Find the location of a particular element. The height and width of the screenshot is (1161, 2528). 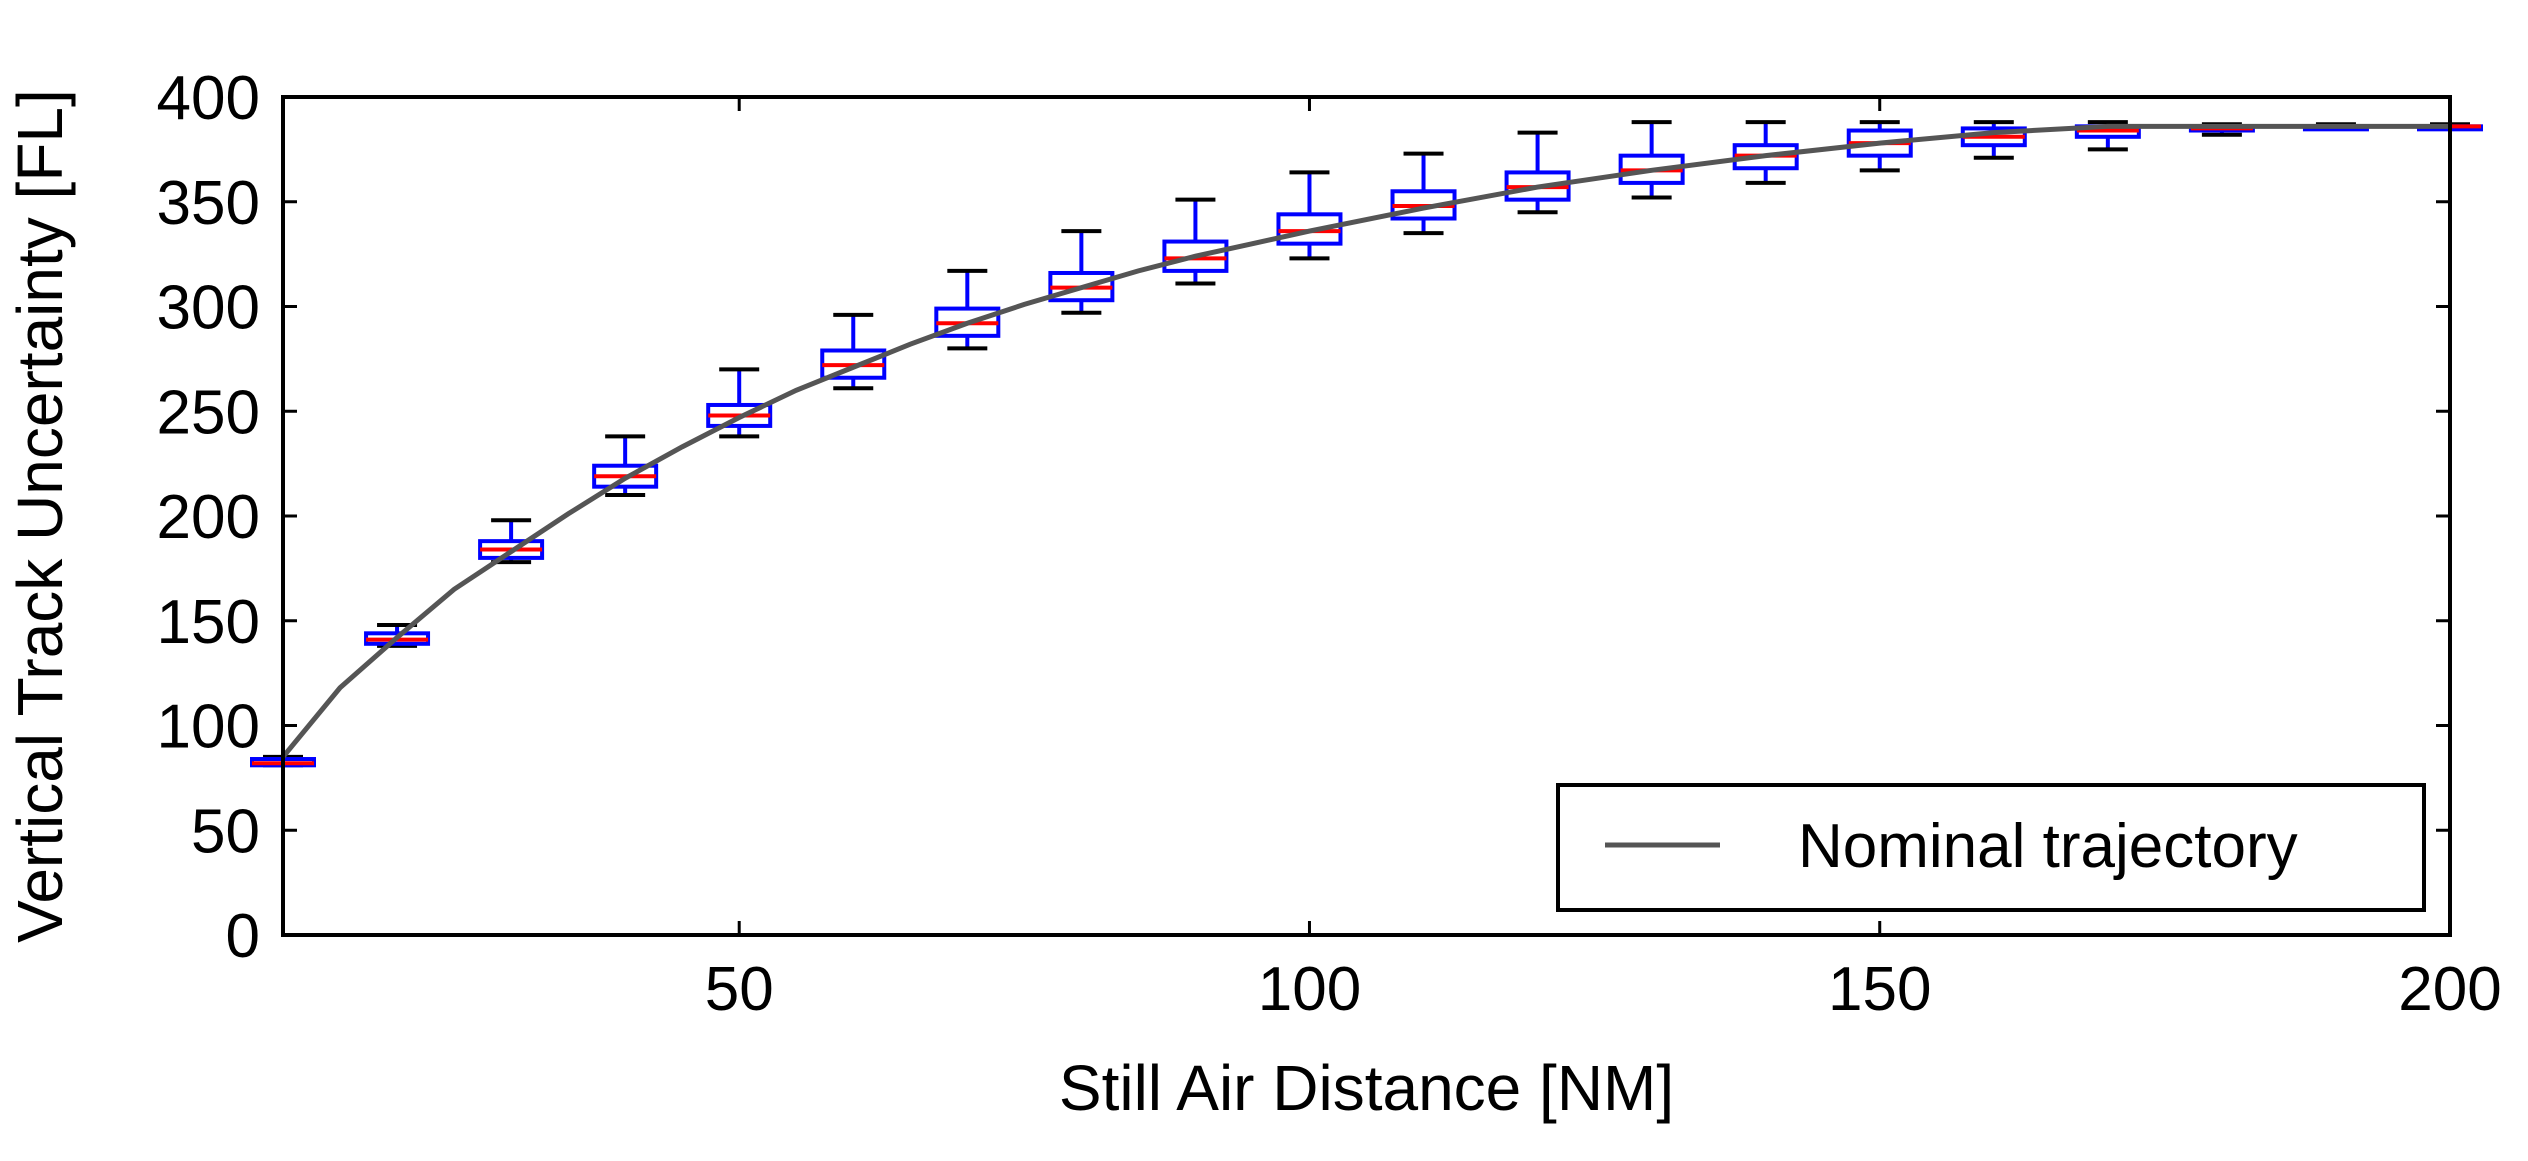

y-tick-label: 400 is located at coordinates (208, 98).